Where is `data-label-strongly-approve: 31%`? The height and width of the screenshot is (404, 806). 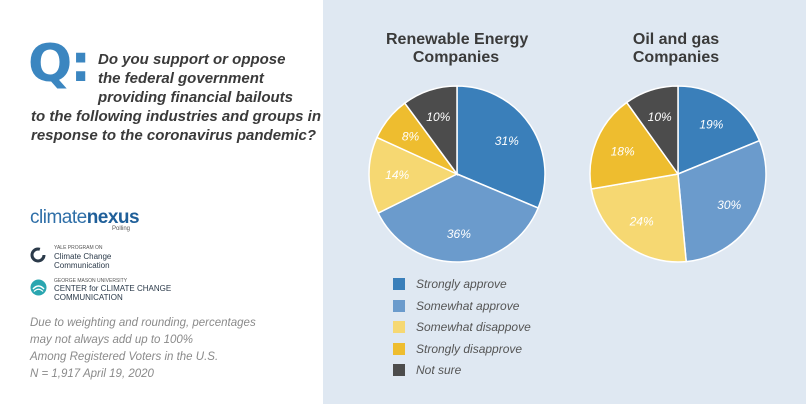 data-label-strongly-approve: 31% is located at coordinates (507, 141).